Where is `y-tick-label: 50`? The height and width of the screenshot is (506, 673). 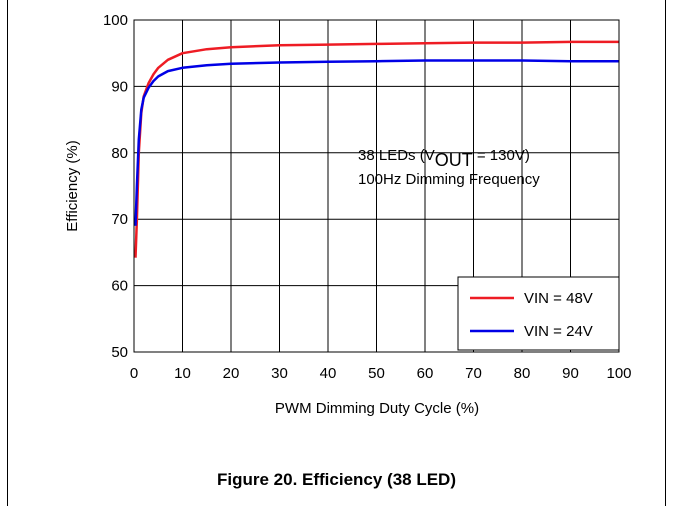
y-tick-label: 50 is located at coordinates (119, 352).